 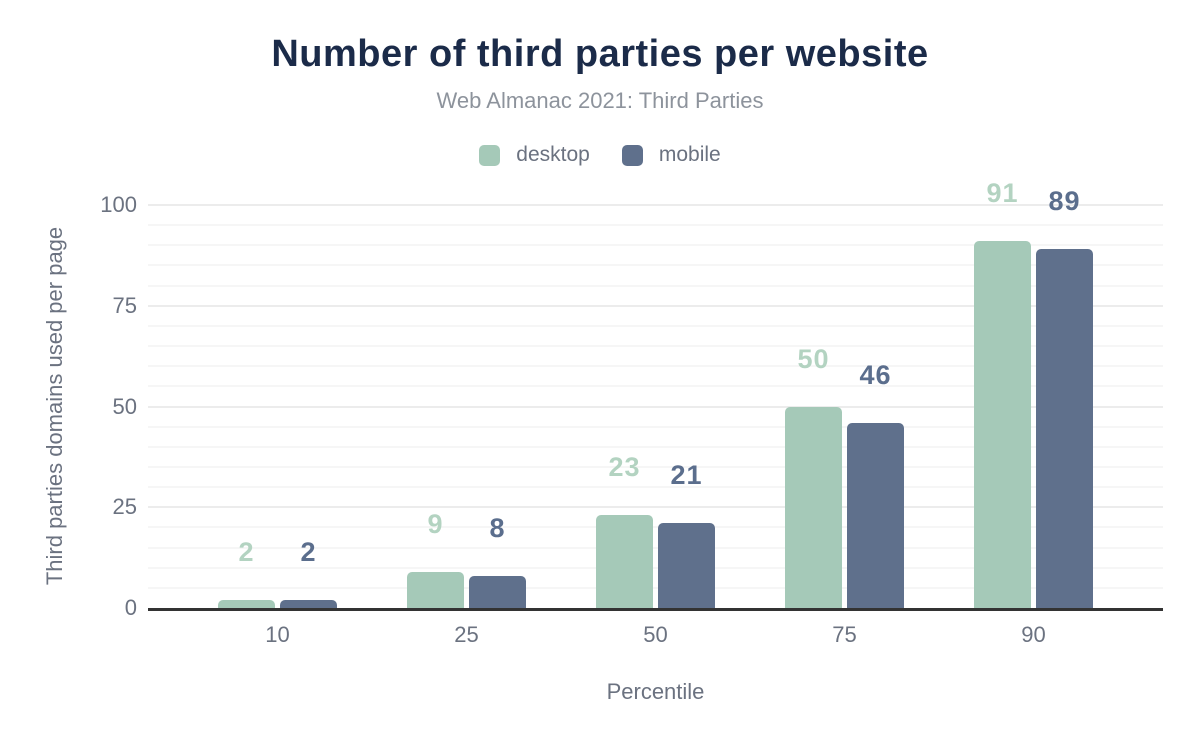 What do you see at coordinates (68, 406) in the screenshot?
I see `y-axis-ticks: 0 25 50 75 100` at bounding box center [68, 406].